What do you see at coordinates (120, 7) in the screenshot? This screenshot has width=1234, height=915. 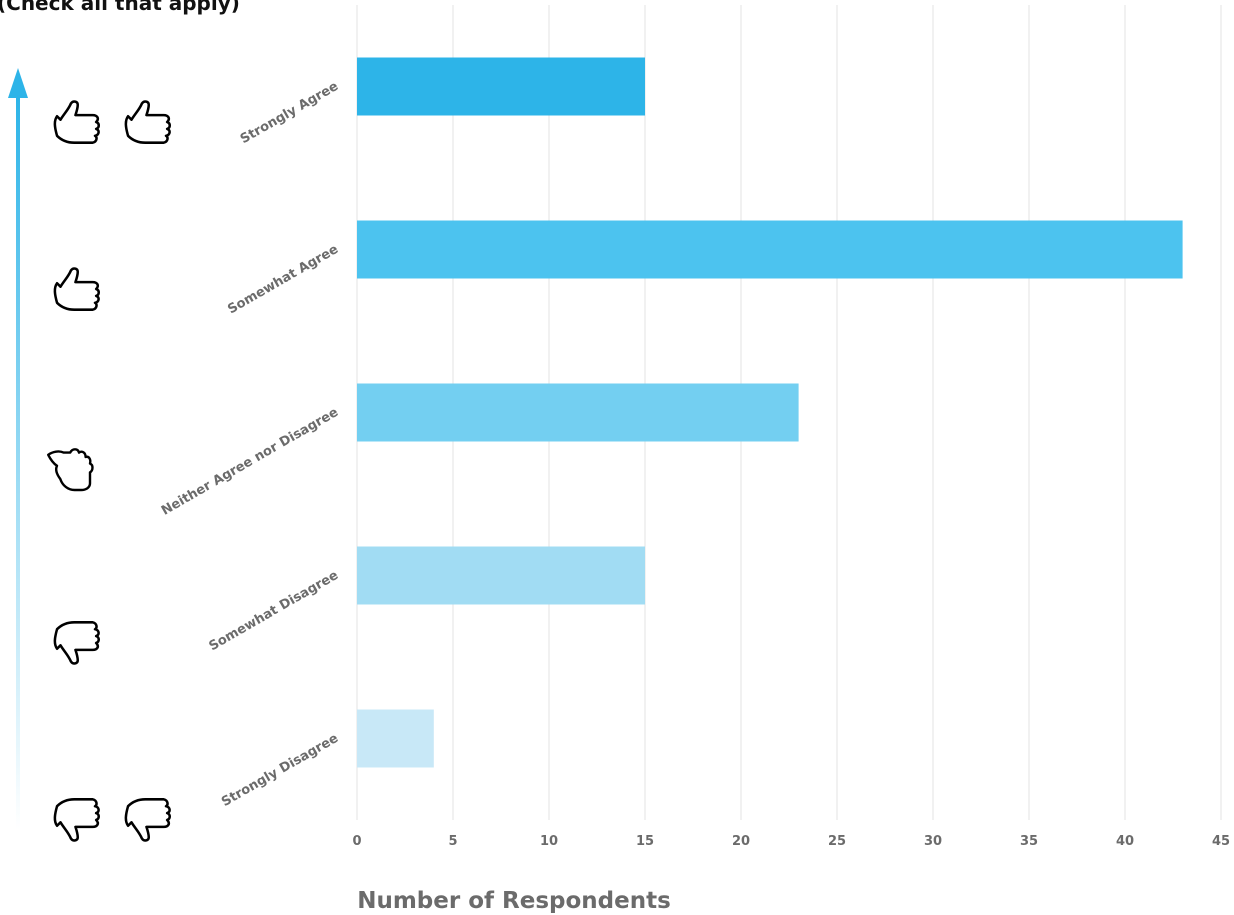 I see `chart-subtitle: (Check all that apply)` at bounding box center [120, 7].